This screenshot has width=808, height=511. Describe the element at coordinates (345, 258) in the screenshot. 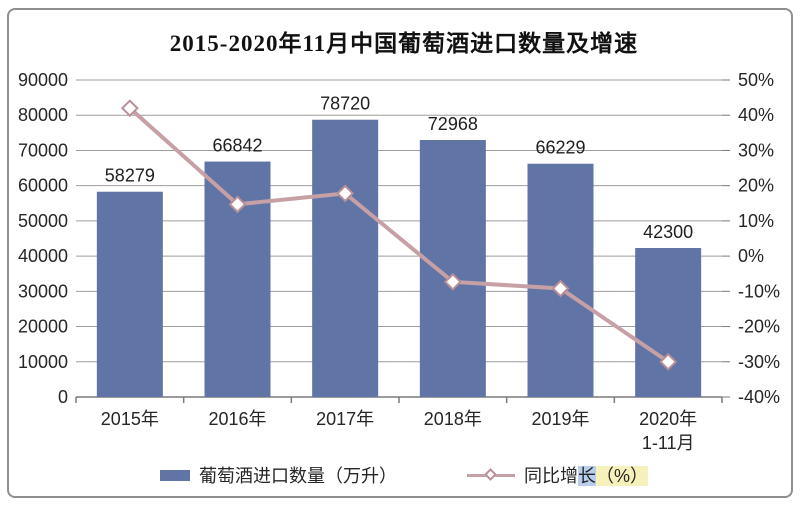

I see `bar-2017年` at that location.